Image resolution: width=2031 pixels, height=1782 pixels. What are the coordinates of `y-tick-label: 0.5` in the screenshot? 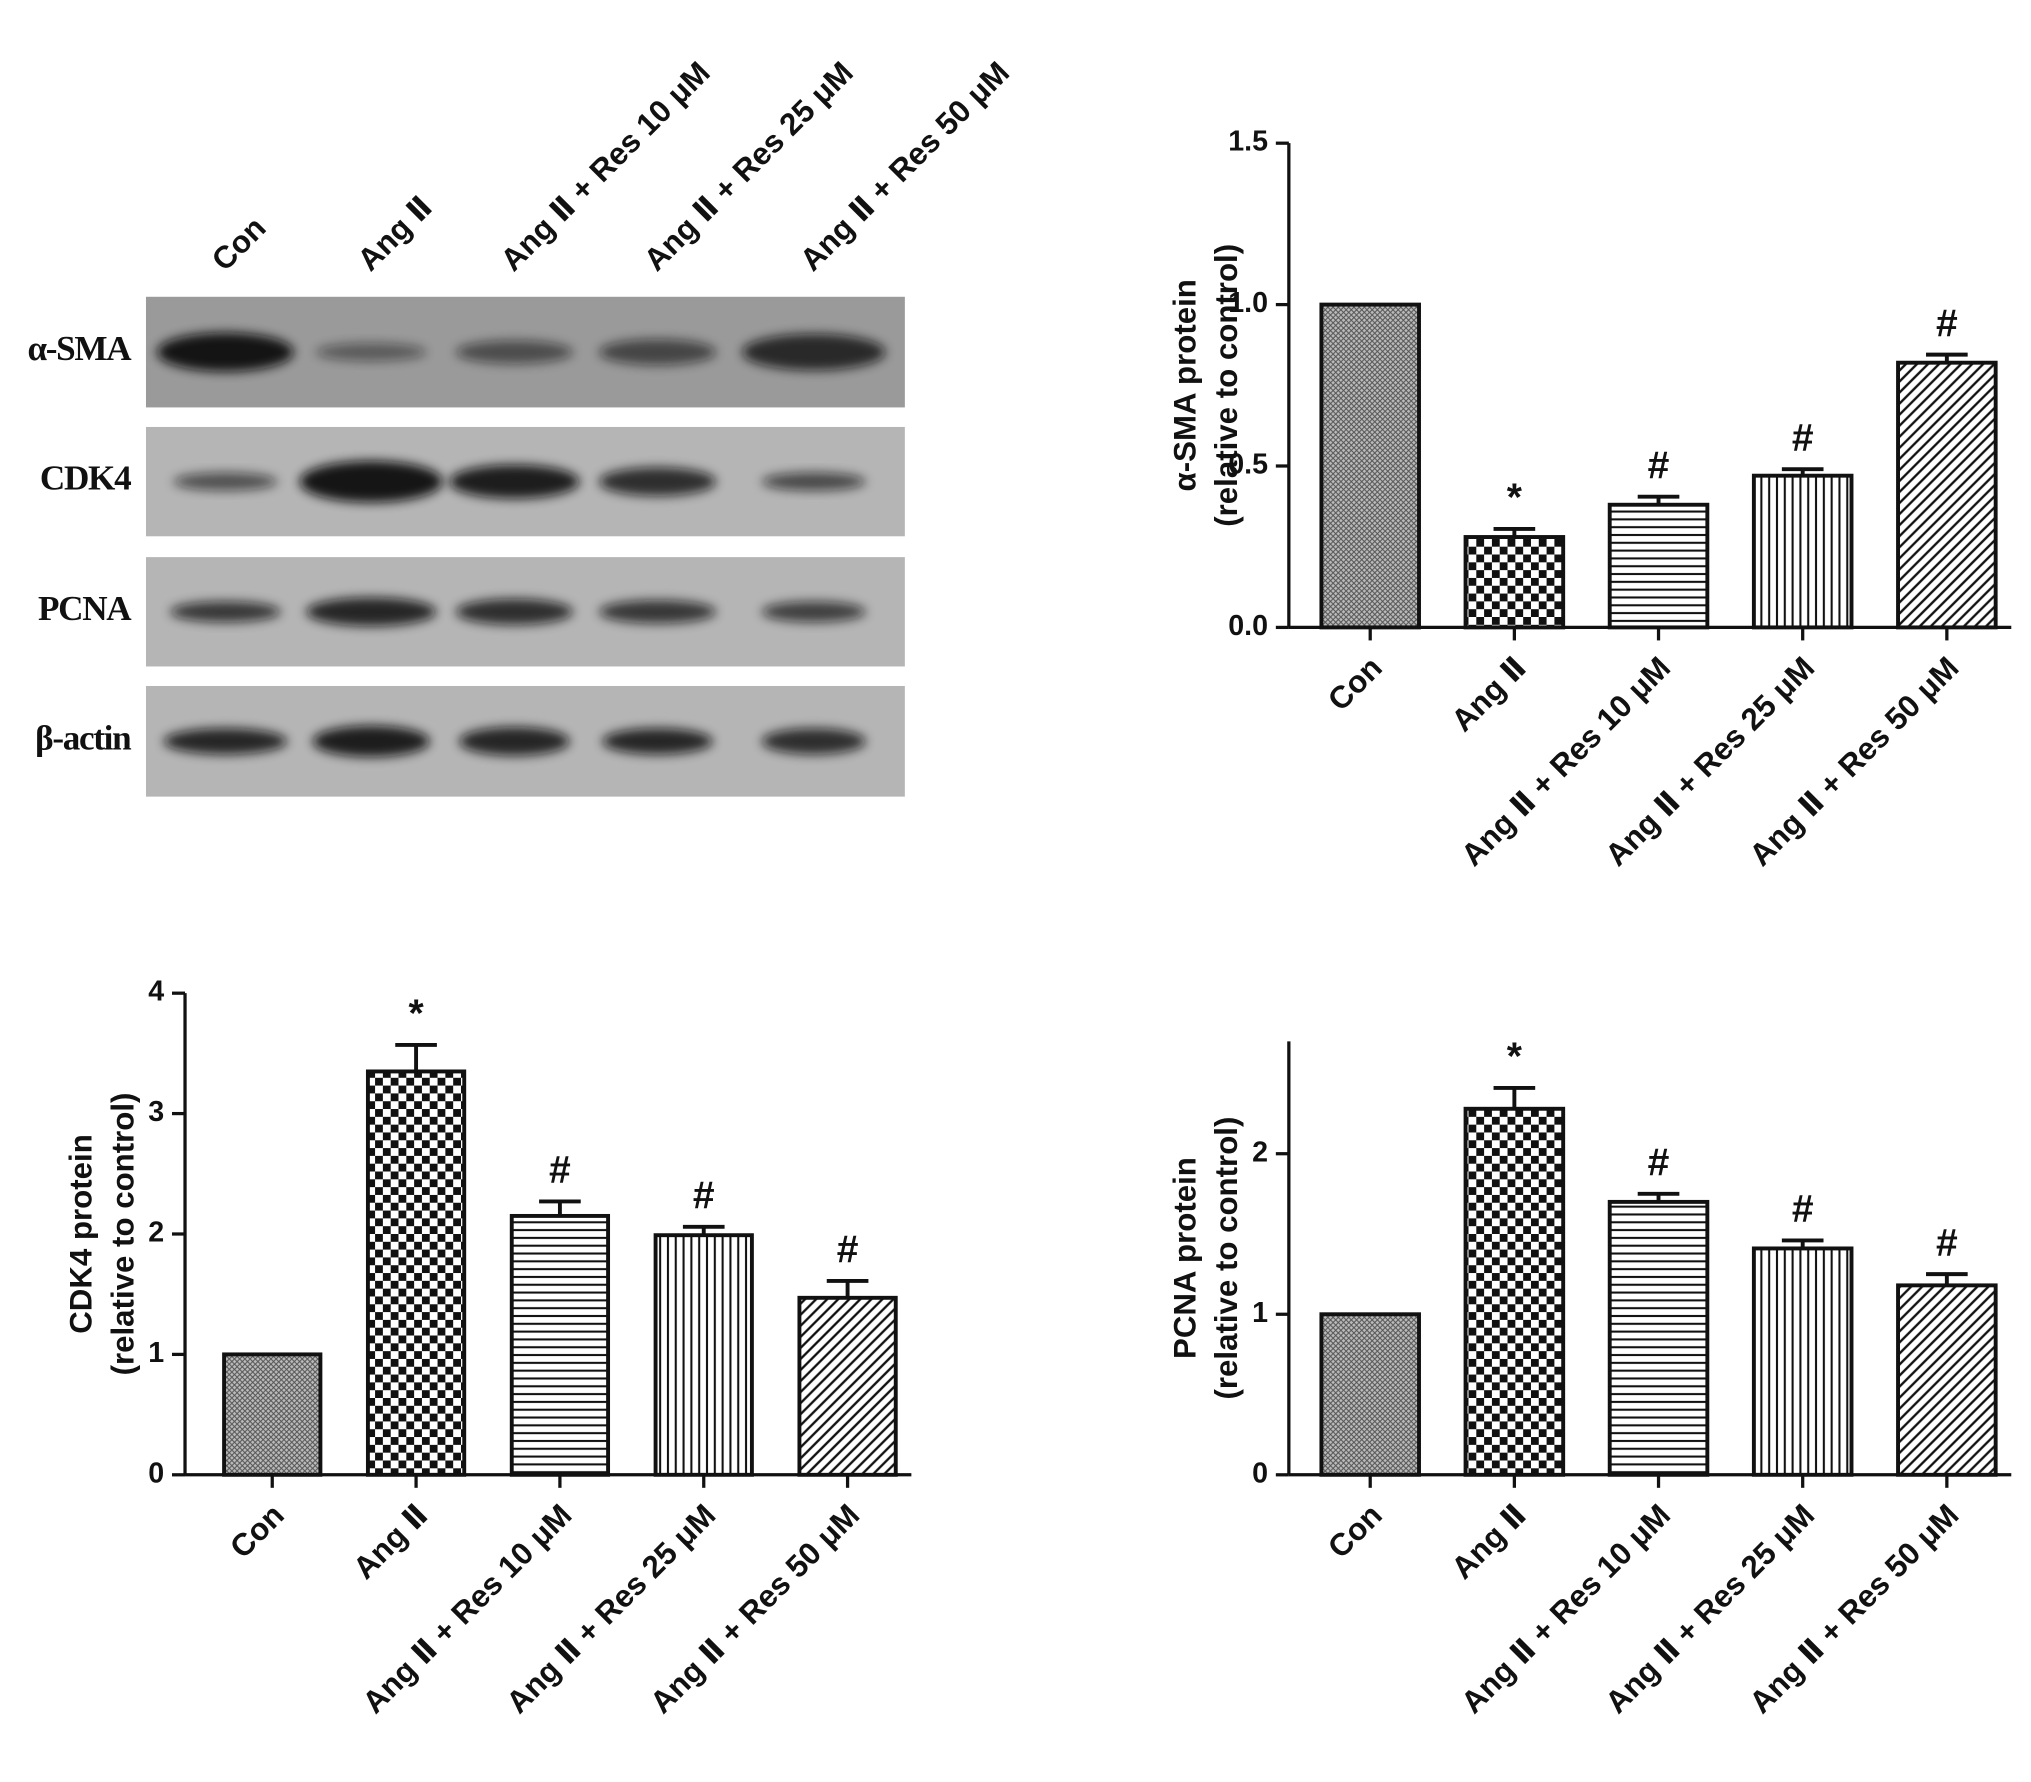 It's located at (1248, 465).